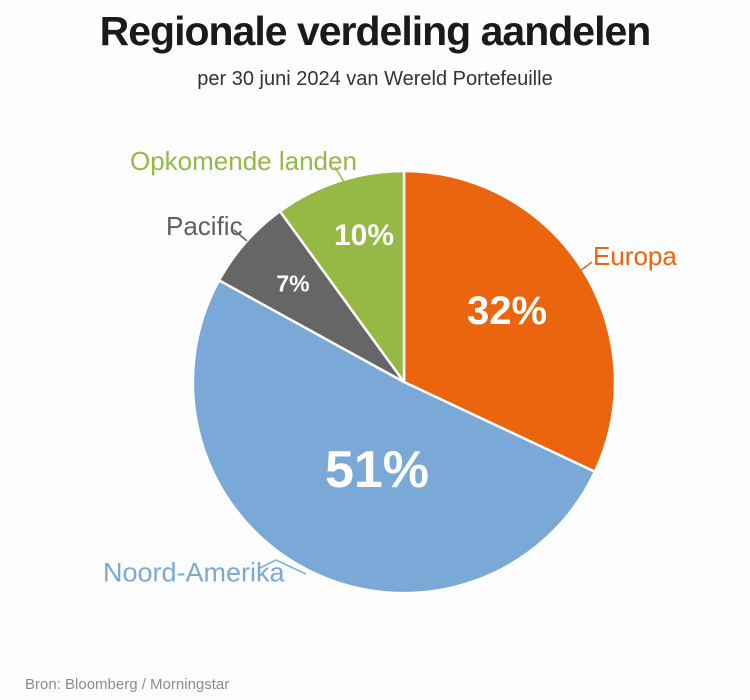 The image size is (750, 700). What do you see at coordinates (204, 226) in the screenshot?
I see `slice-label-pacific: Pacific` at bounding box center [204, 226].